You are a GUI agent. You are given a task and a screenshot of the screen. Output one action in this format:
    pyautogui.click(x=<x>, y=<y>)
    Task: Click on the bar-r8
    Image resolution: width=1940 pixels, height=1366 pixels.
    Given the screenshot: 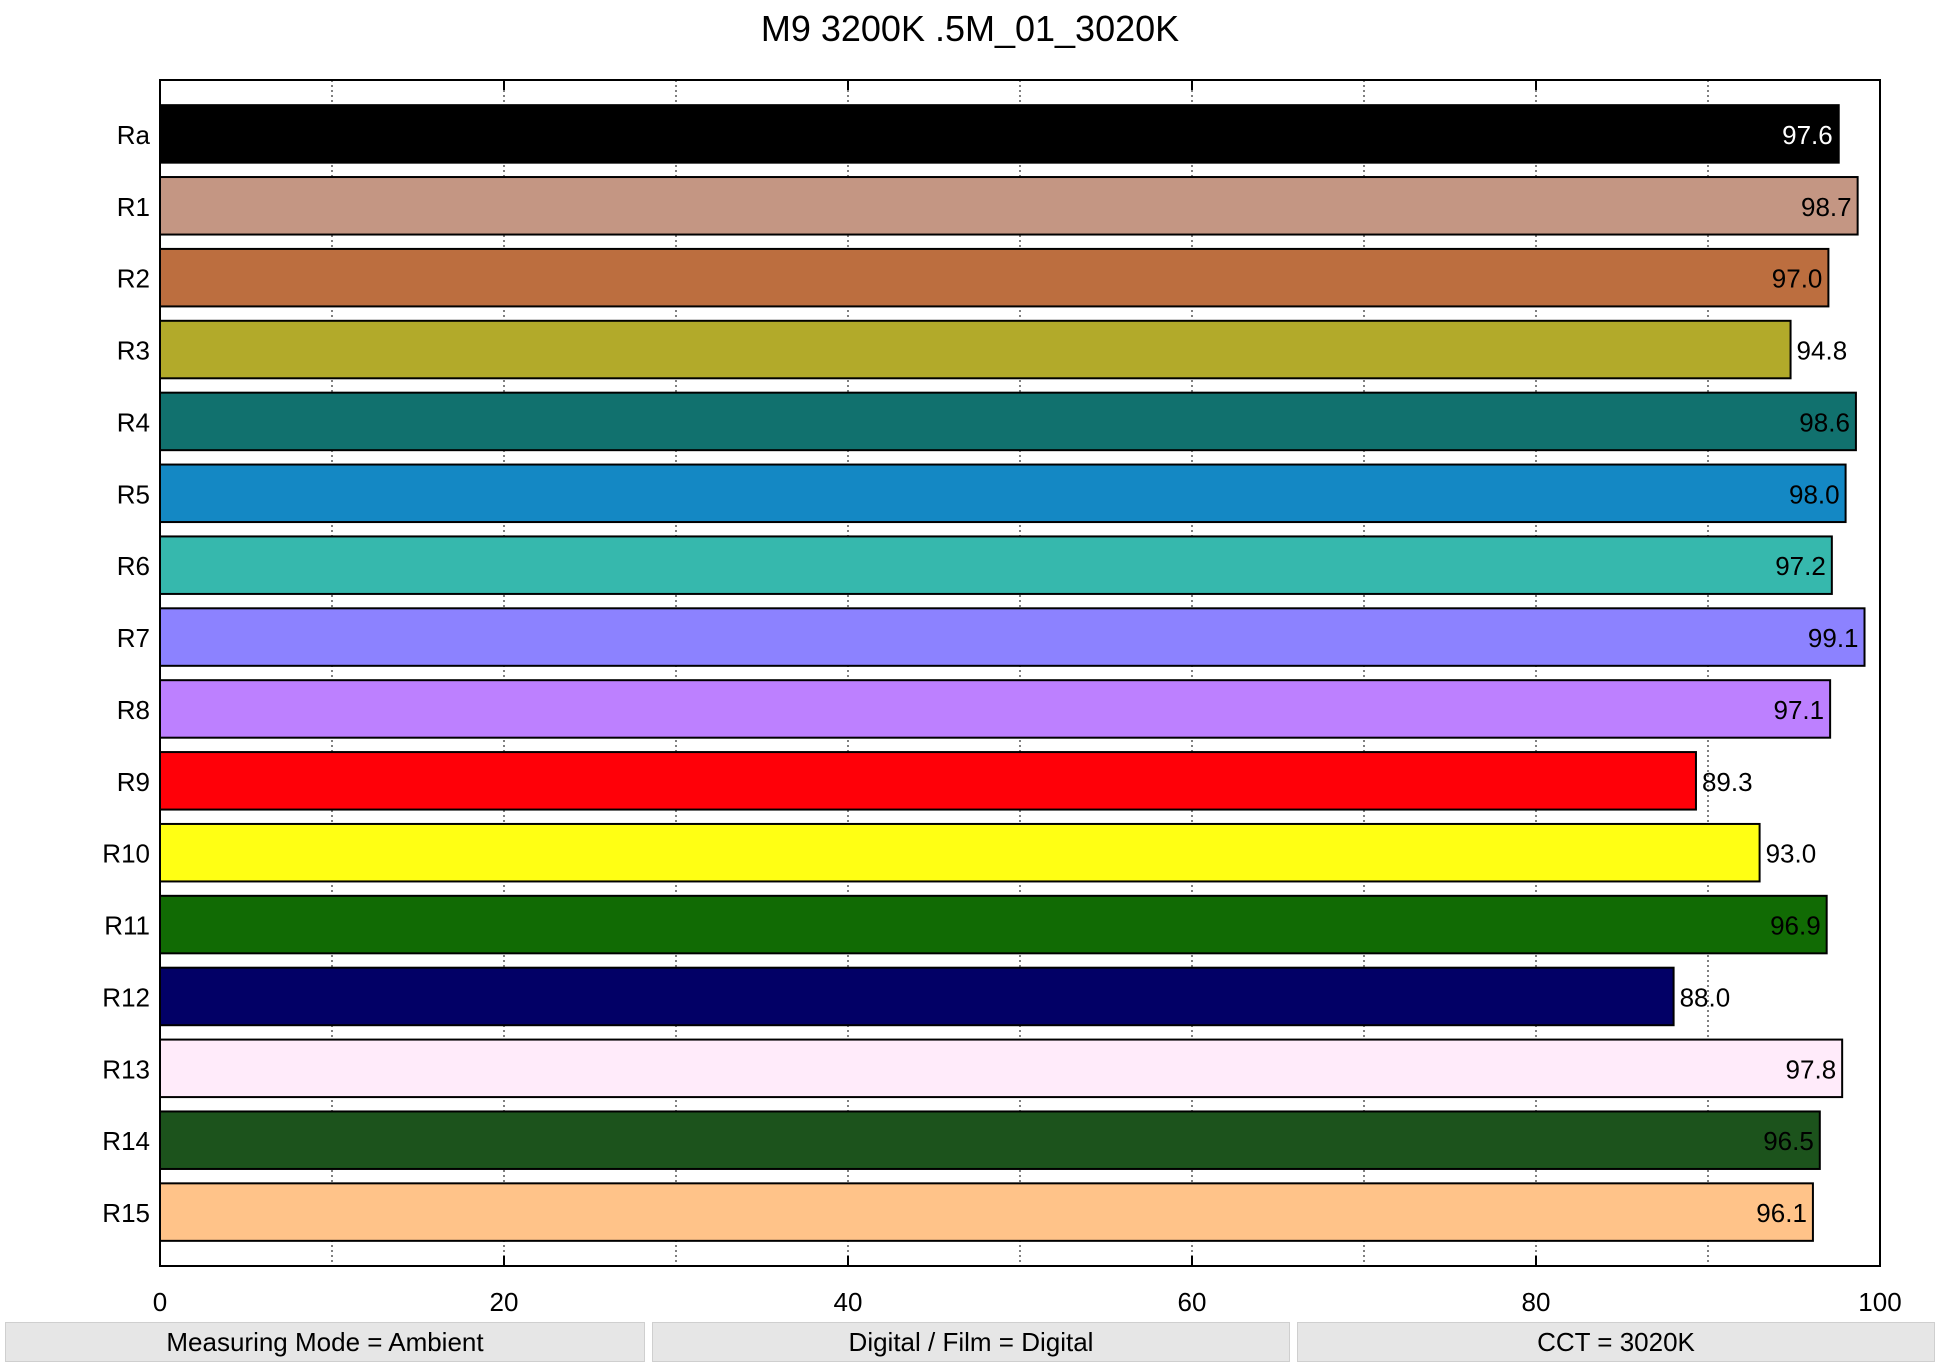 What is the action you would take?
    pyautogui.click(x=995, y=709)
    